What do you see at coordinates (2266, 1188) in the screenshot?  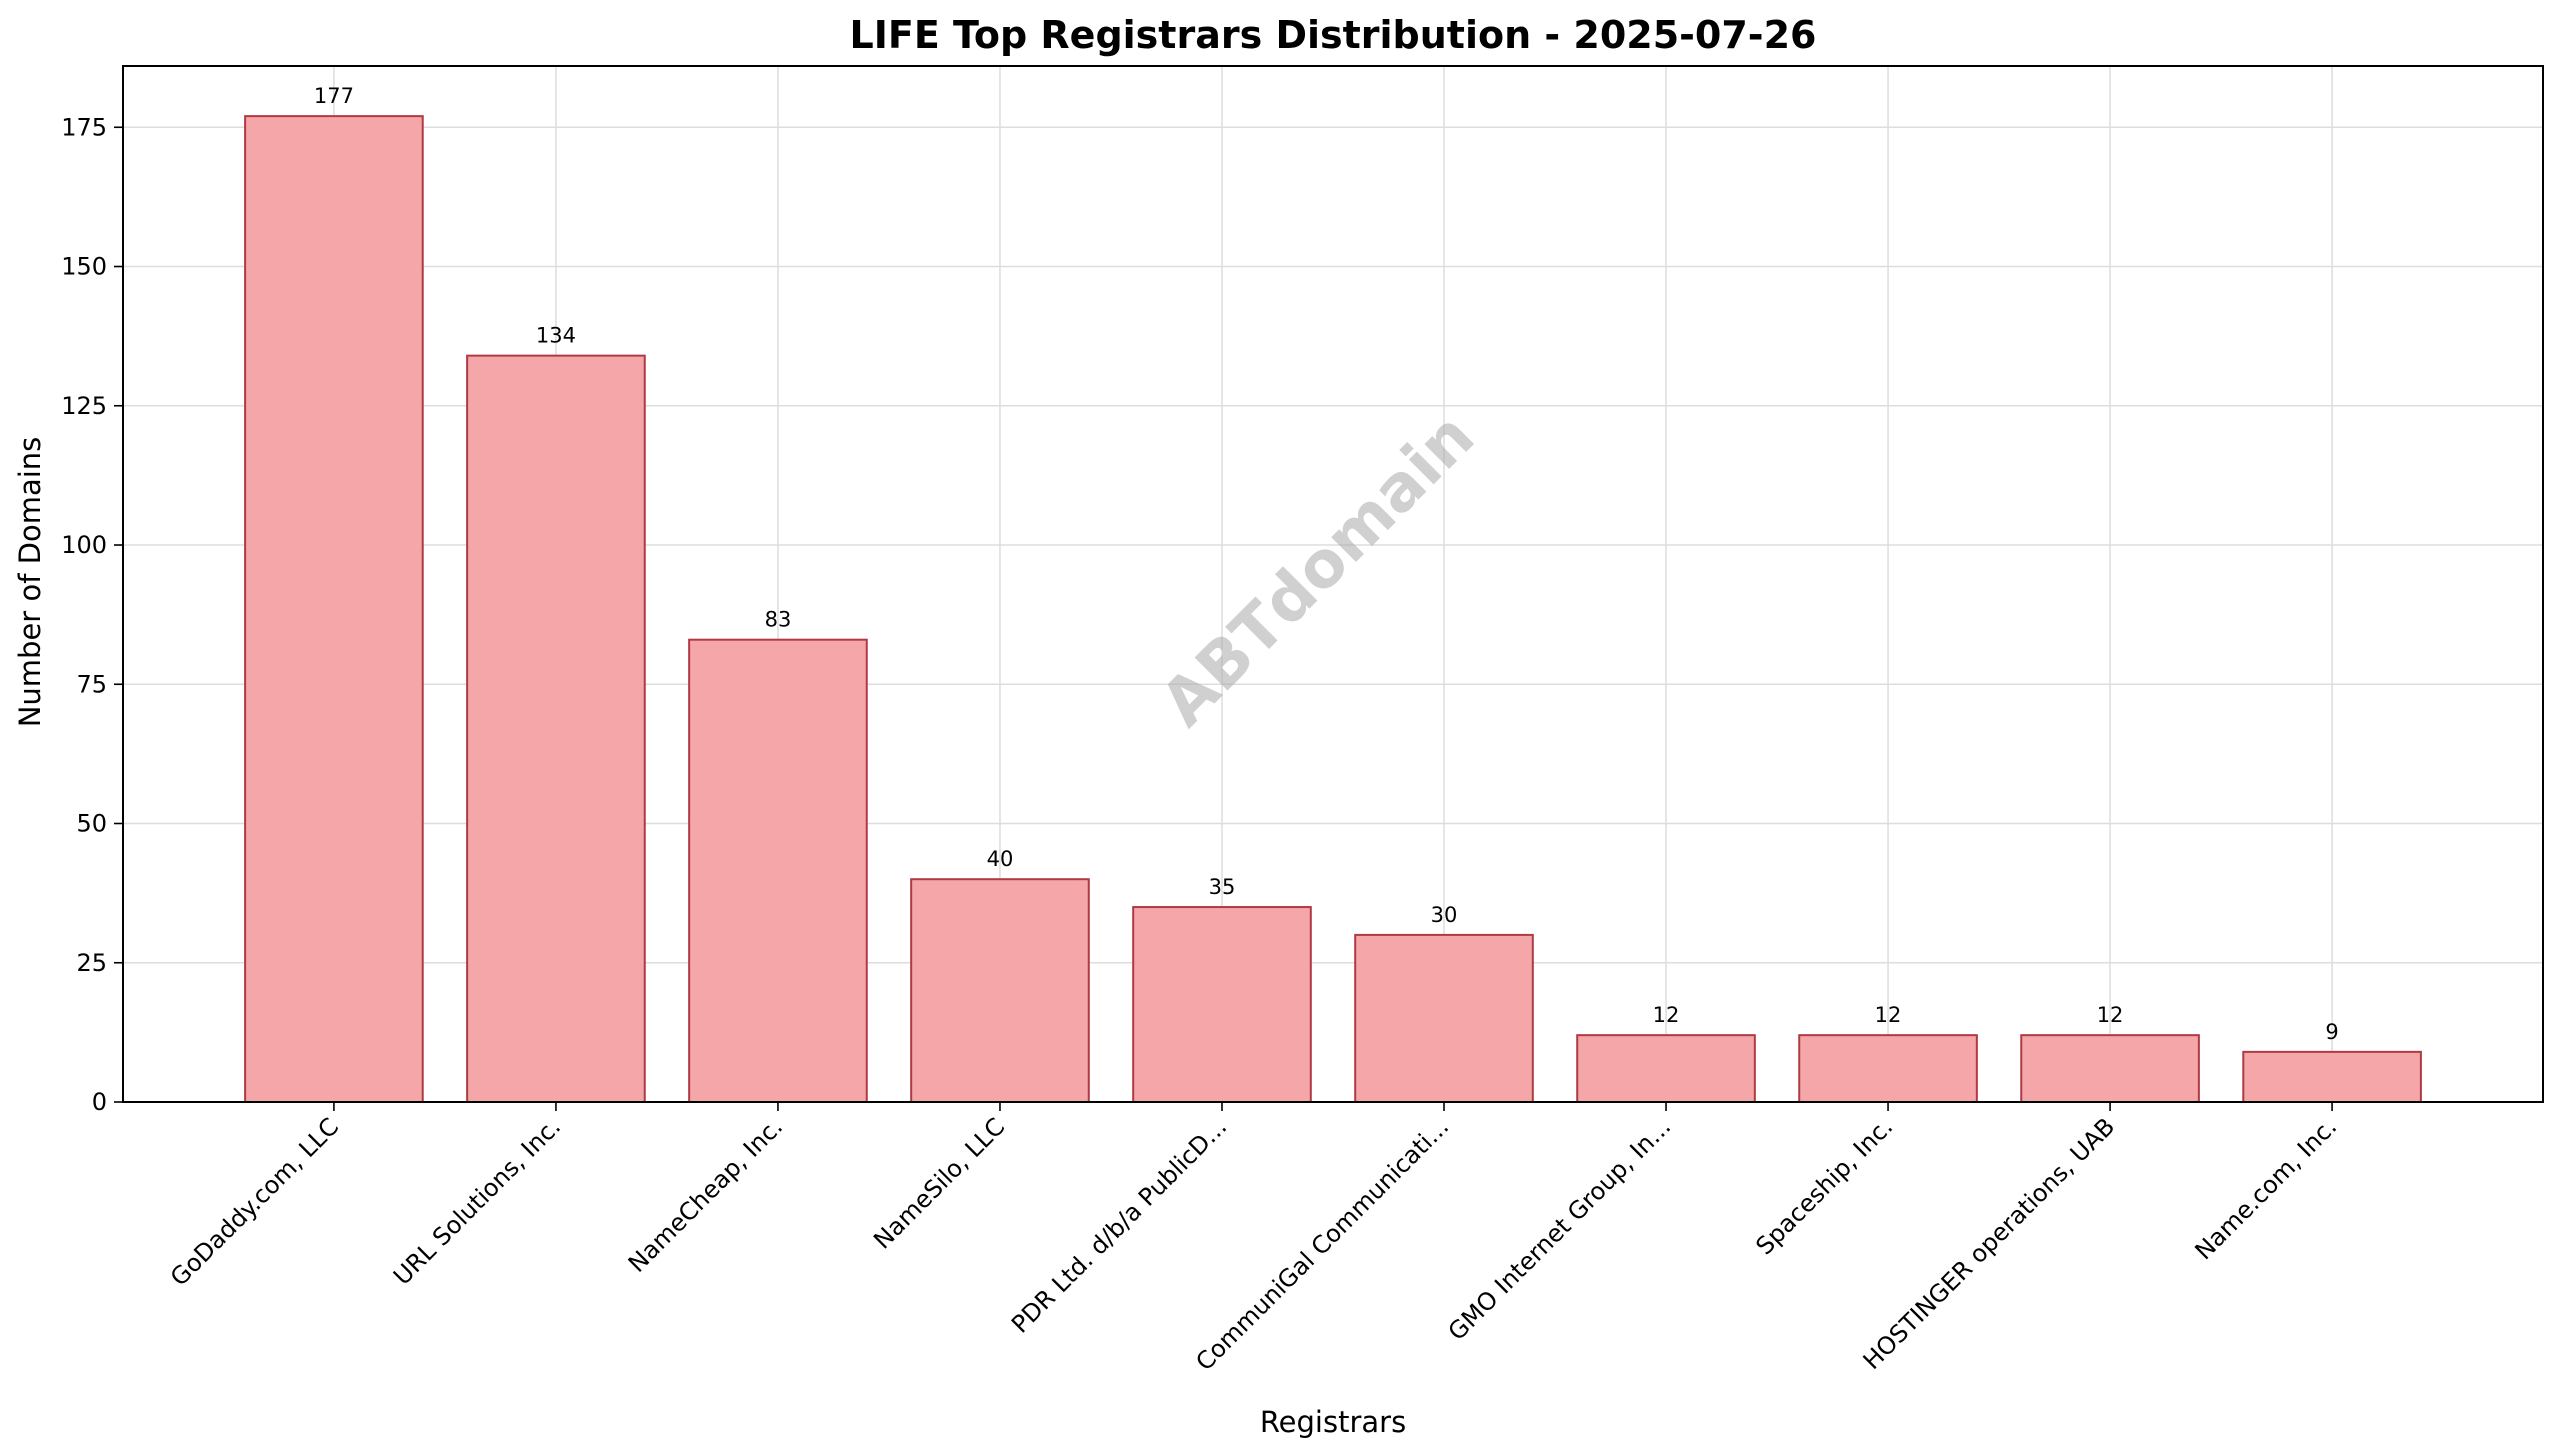 I see `x-tick-label: Name.com, Inc.` at bounding box center [2266, 1188].